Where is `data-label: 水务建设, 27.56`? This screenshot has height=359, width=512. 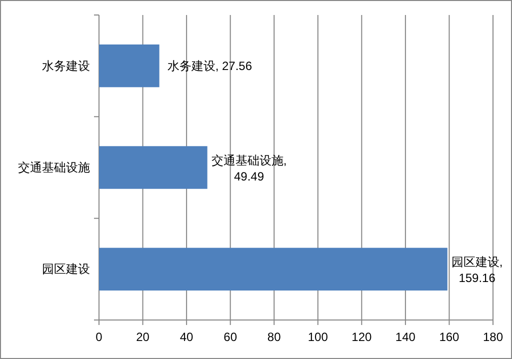
data-label: 水务建设, 27.56 is located at coordinates (209, 65).